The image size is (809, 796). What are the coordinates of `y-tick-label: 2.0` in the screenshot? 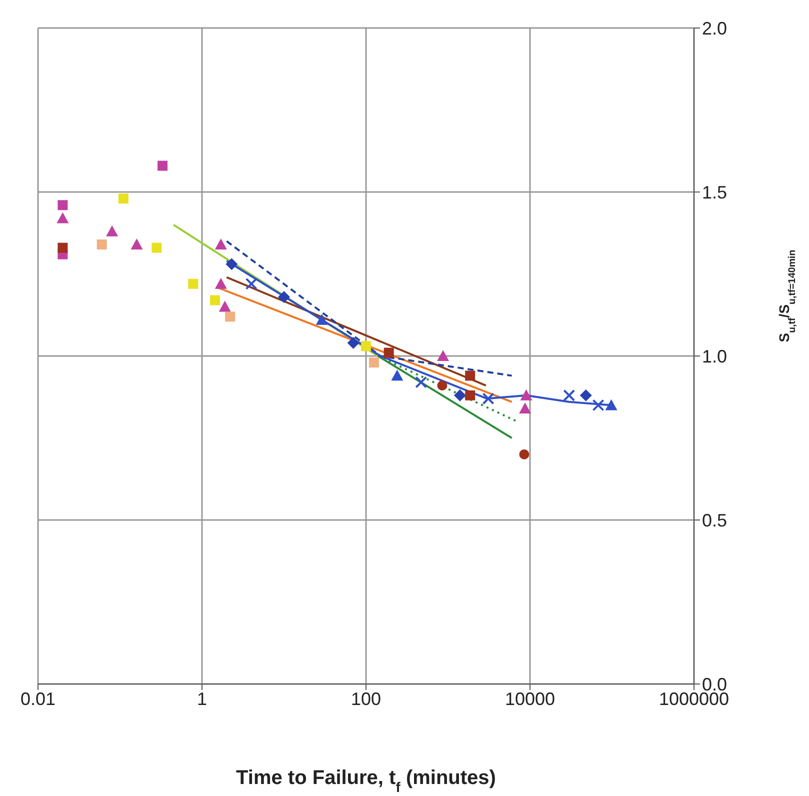 It's located at (715, 28).